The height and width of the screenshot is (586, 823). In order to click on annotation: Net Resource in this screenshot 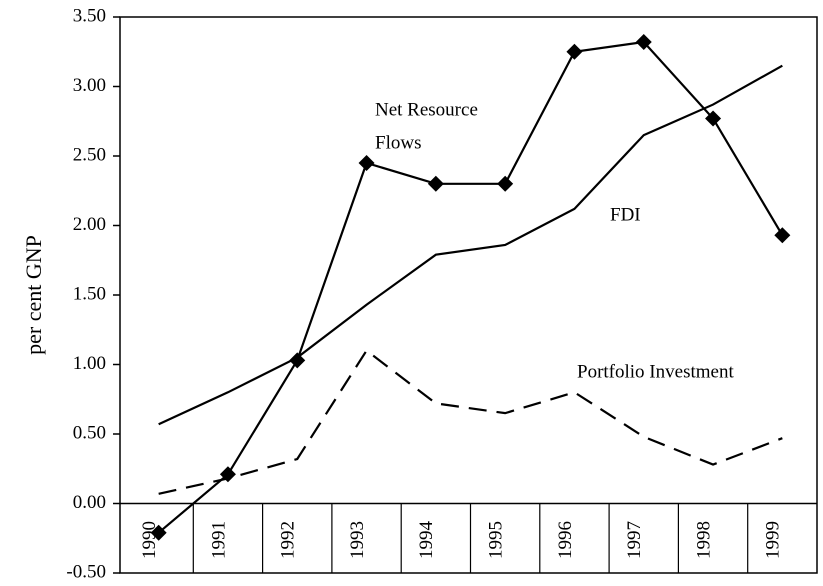, I will do `click(426, 109)`.